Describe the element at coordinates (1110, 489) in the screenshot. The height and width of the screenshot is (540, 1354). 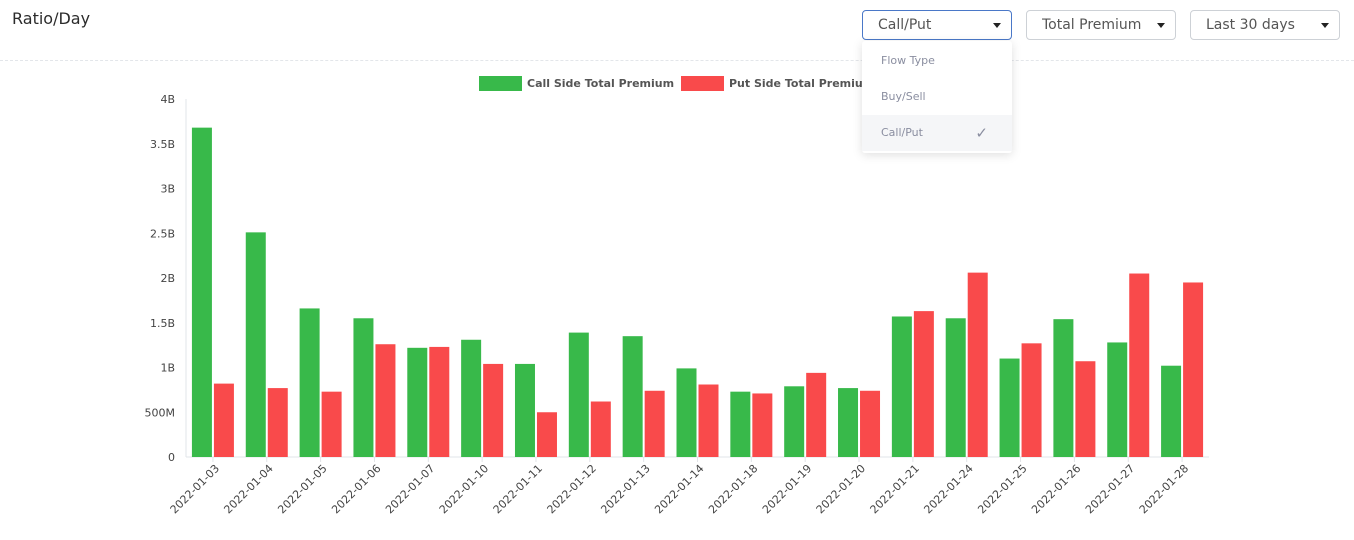
I see `x-tick-label: 2022-01-27` at that location.